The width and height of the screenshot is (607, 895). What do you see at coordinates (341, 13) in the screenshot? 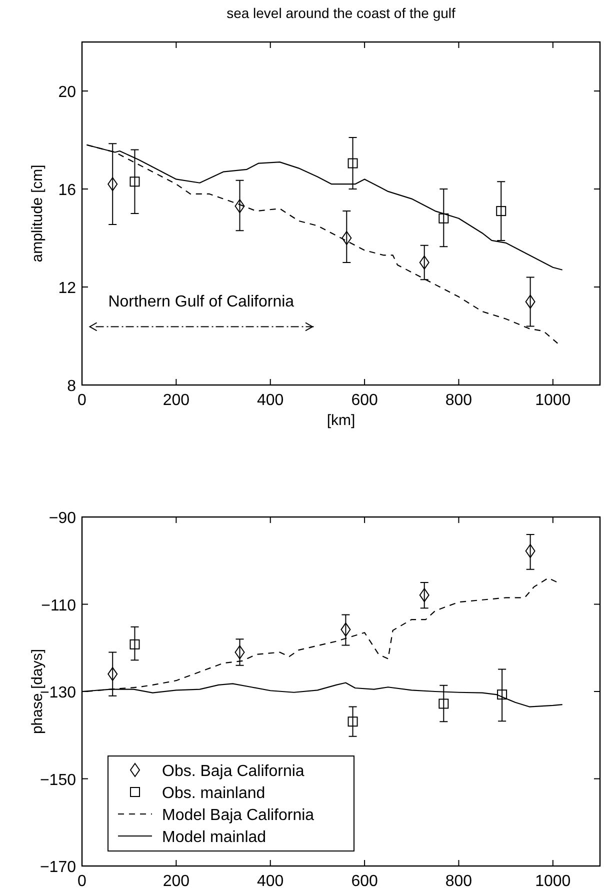
I see `chart-title: sea level around the coast of the gulf` at bounding box center [341, 13].